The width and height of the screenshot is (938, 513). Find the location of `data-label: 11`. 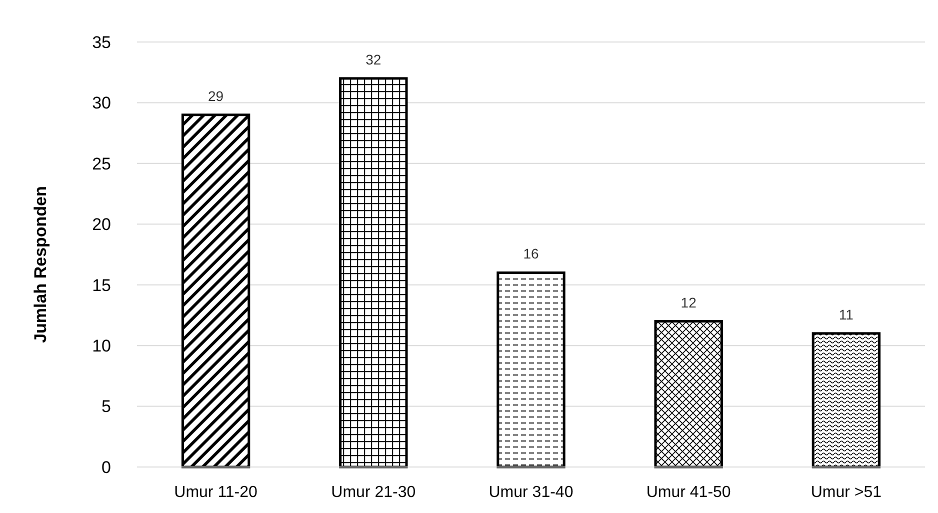

data-label: 11 is located at coordinates (846, 314).